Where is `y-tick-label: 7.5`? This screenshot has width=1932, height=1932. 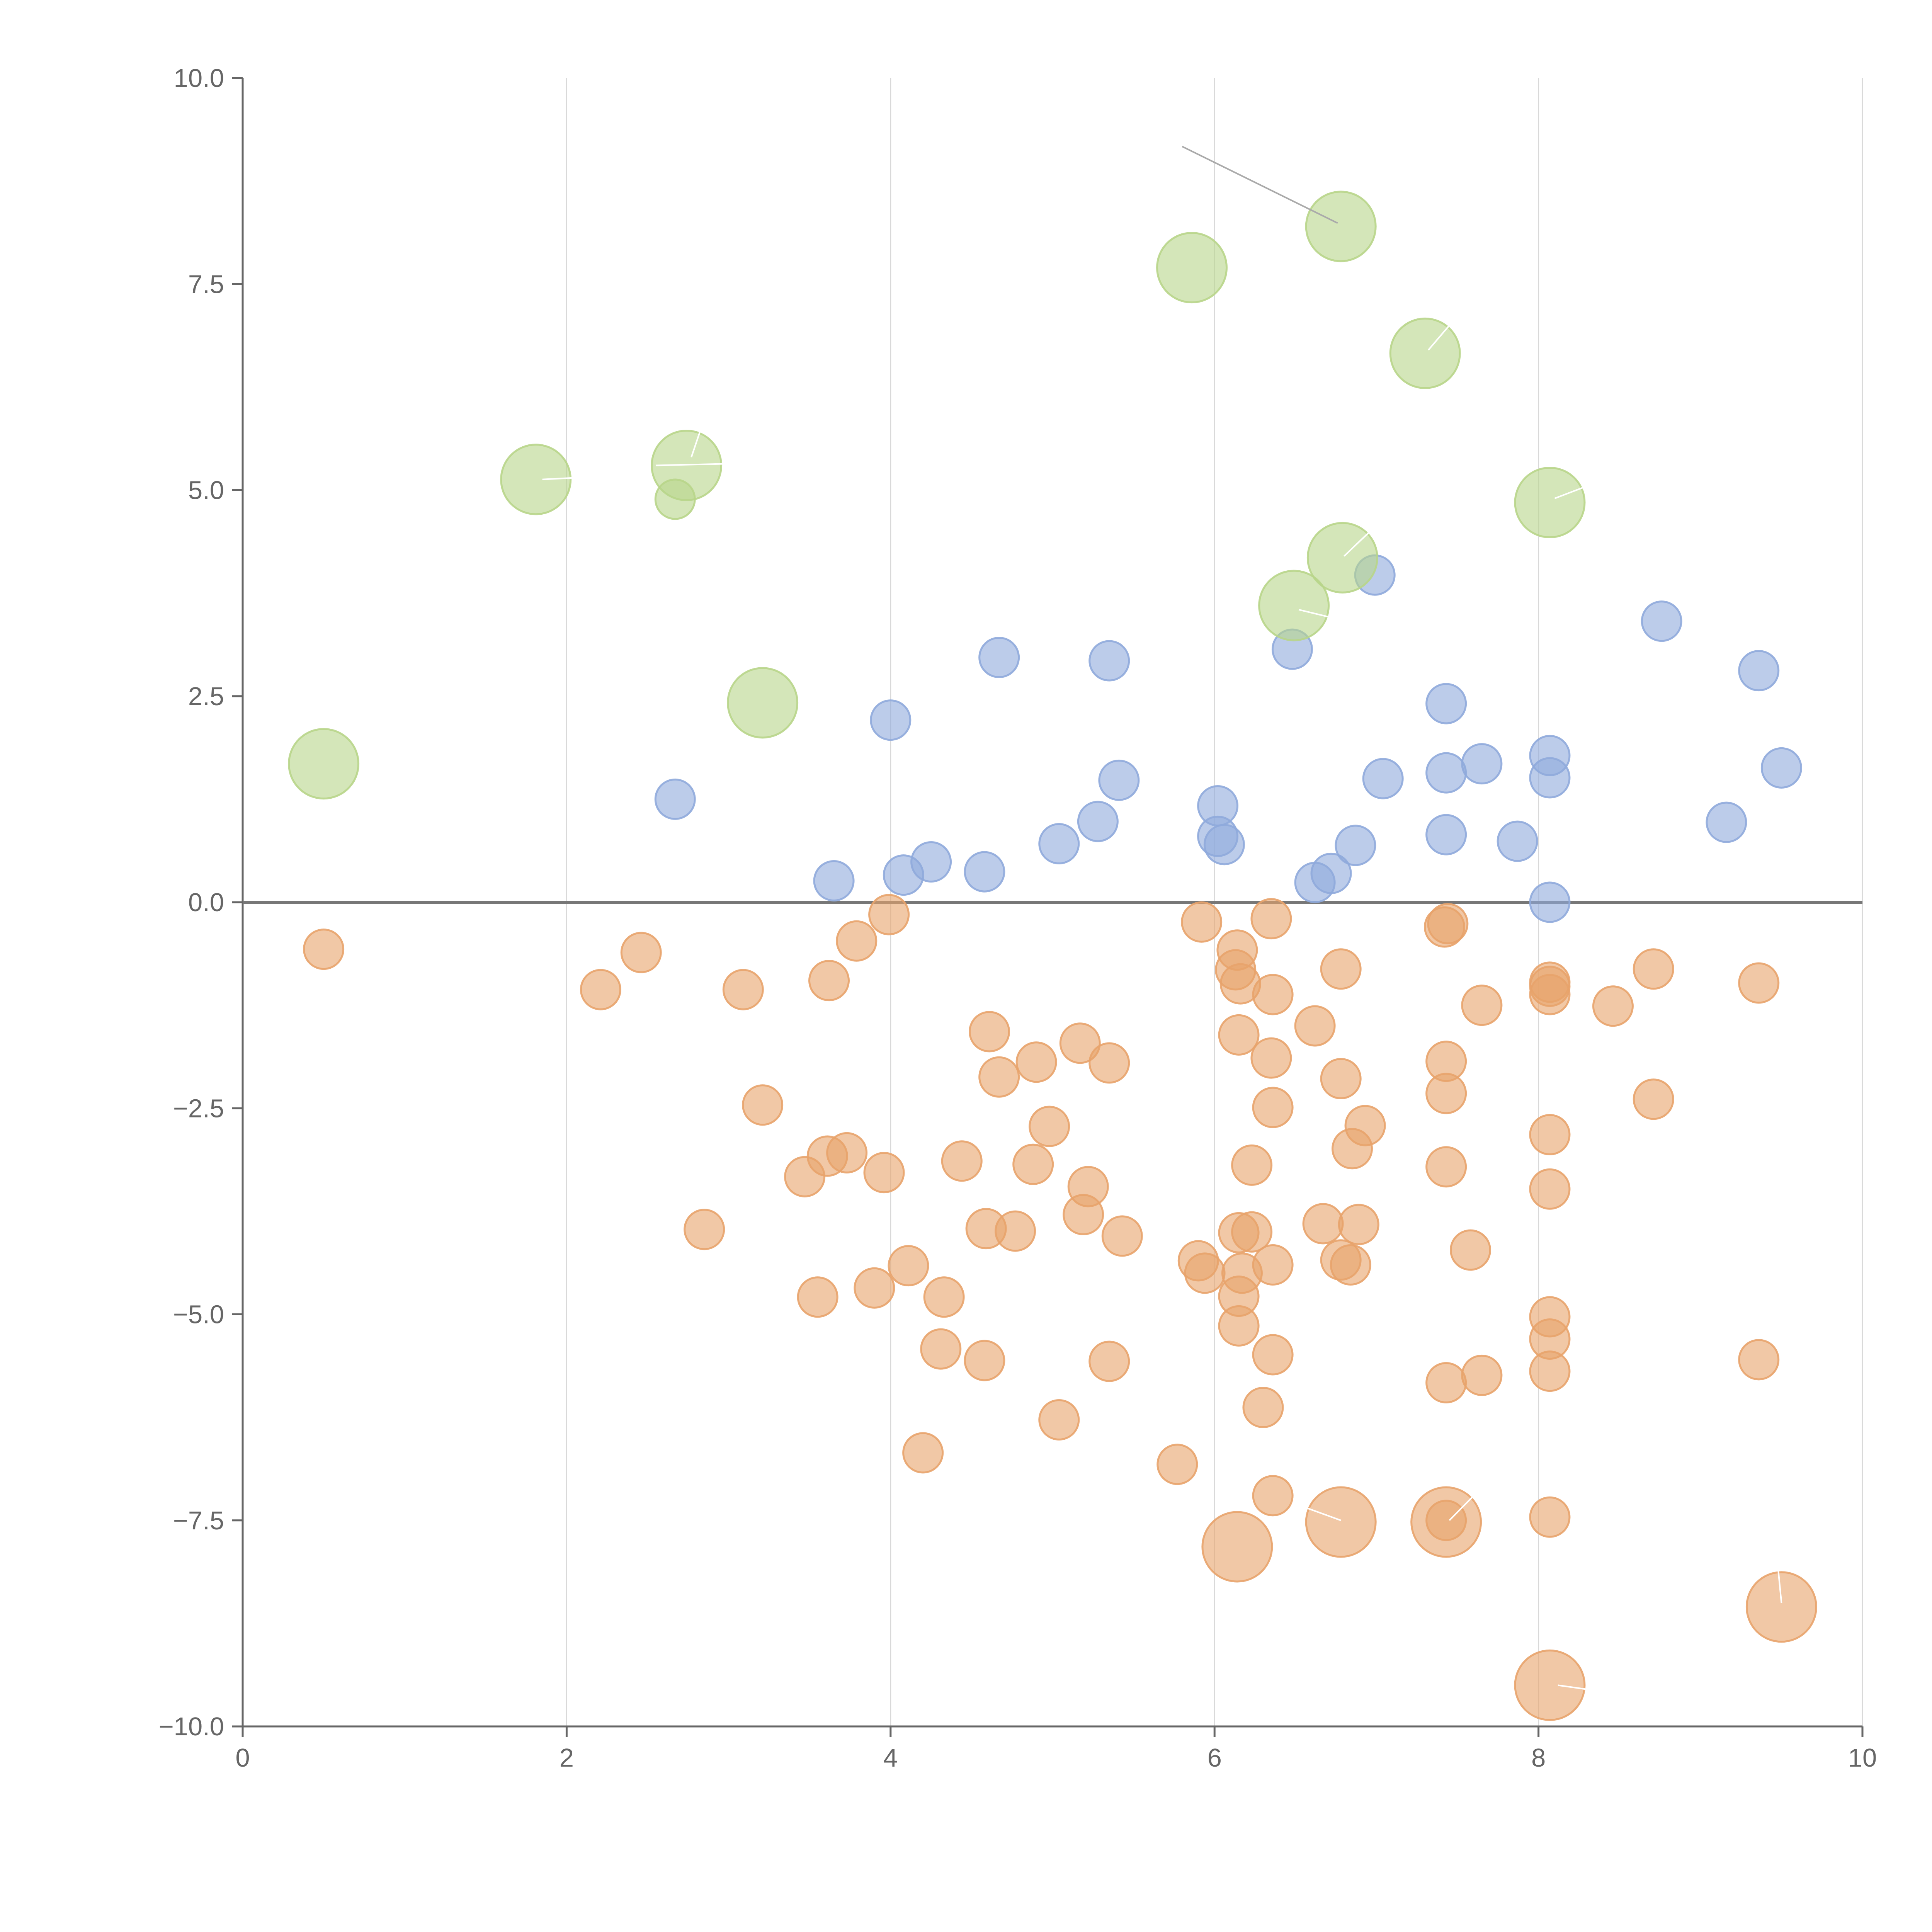 y-tick-label: 7.5 is located at coordinates (206, 284).